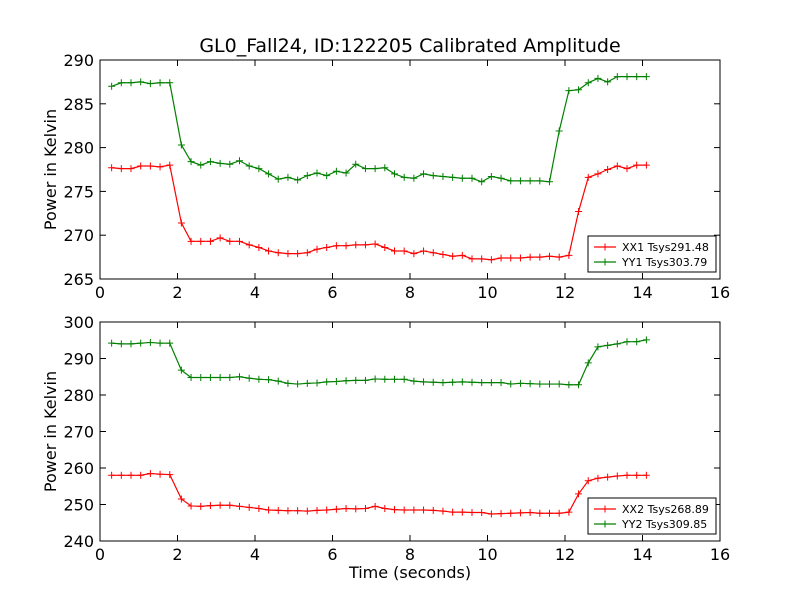 The height and width of the screenshot is (600, 800). Describe the element at coordinates (565, 292) in the screenshot. I see `x-tick-label: 12` at that location.